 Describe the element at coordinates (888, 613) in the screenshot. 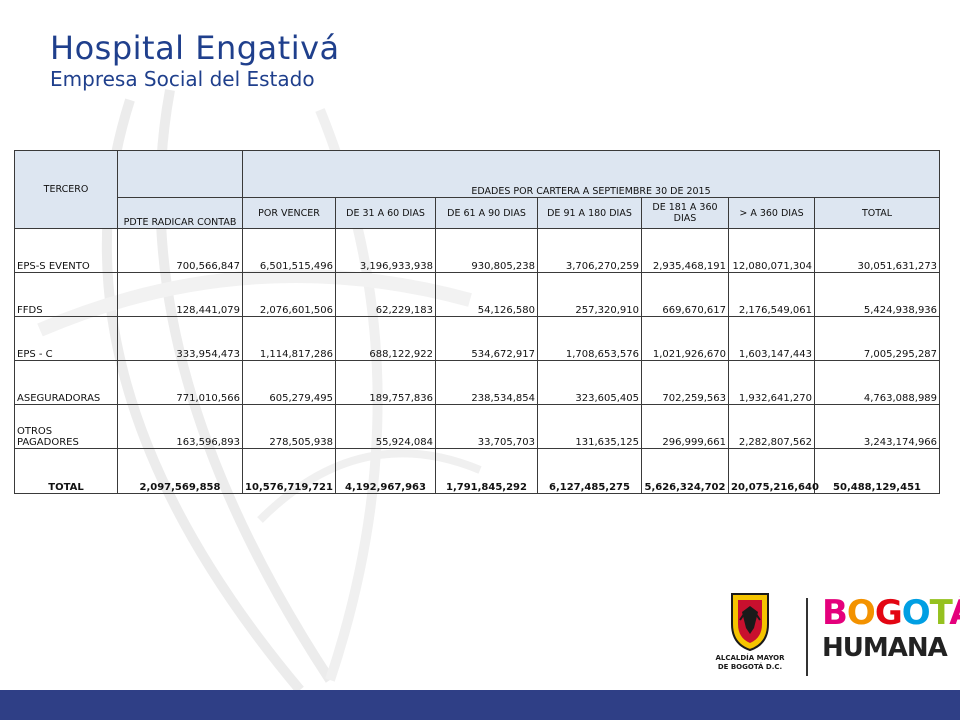

I see `bogota-letter: G` at that location.